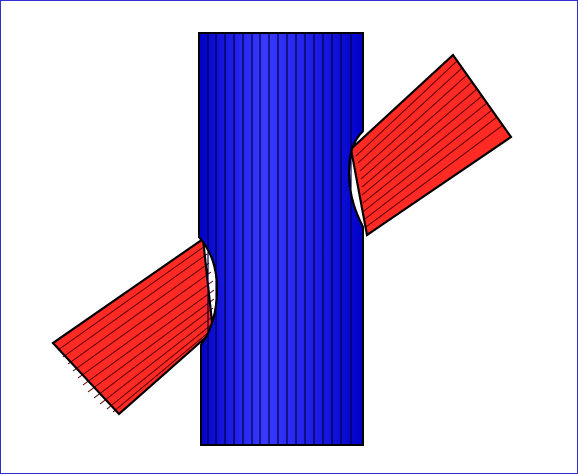 Image resolution: width=578 pixels, height=475 pixels. Describe the element at coordinates (431, 145) in the screenshot. I see `red-cylinder-upper` at that location.